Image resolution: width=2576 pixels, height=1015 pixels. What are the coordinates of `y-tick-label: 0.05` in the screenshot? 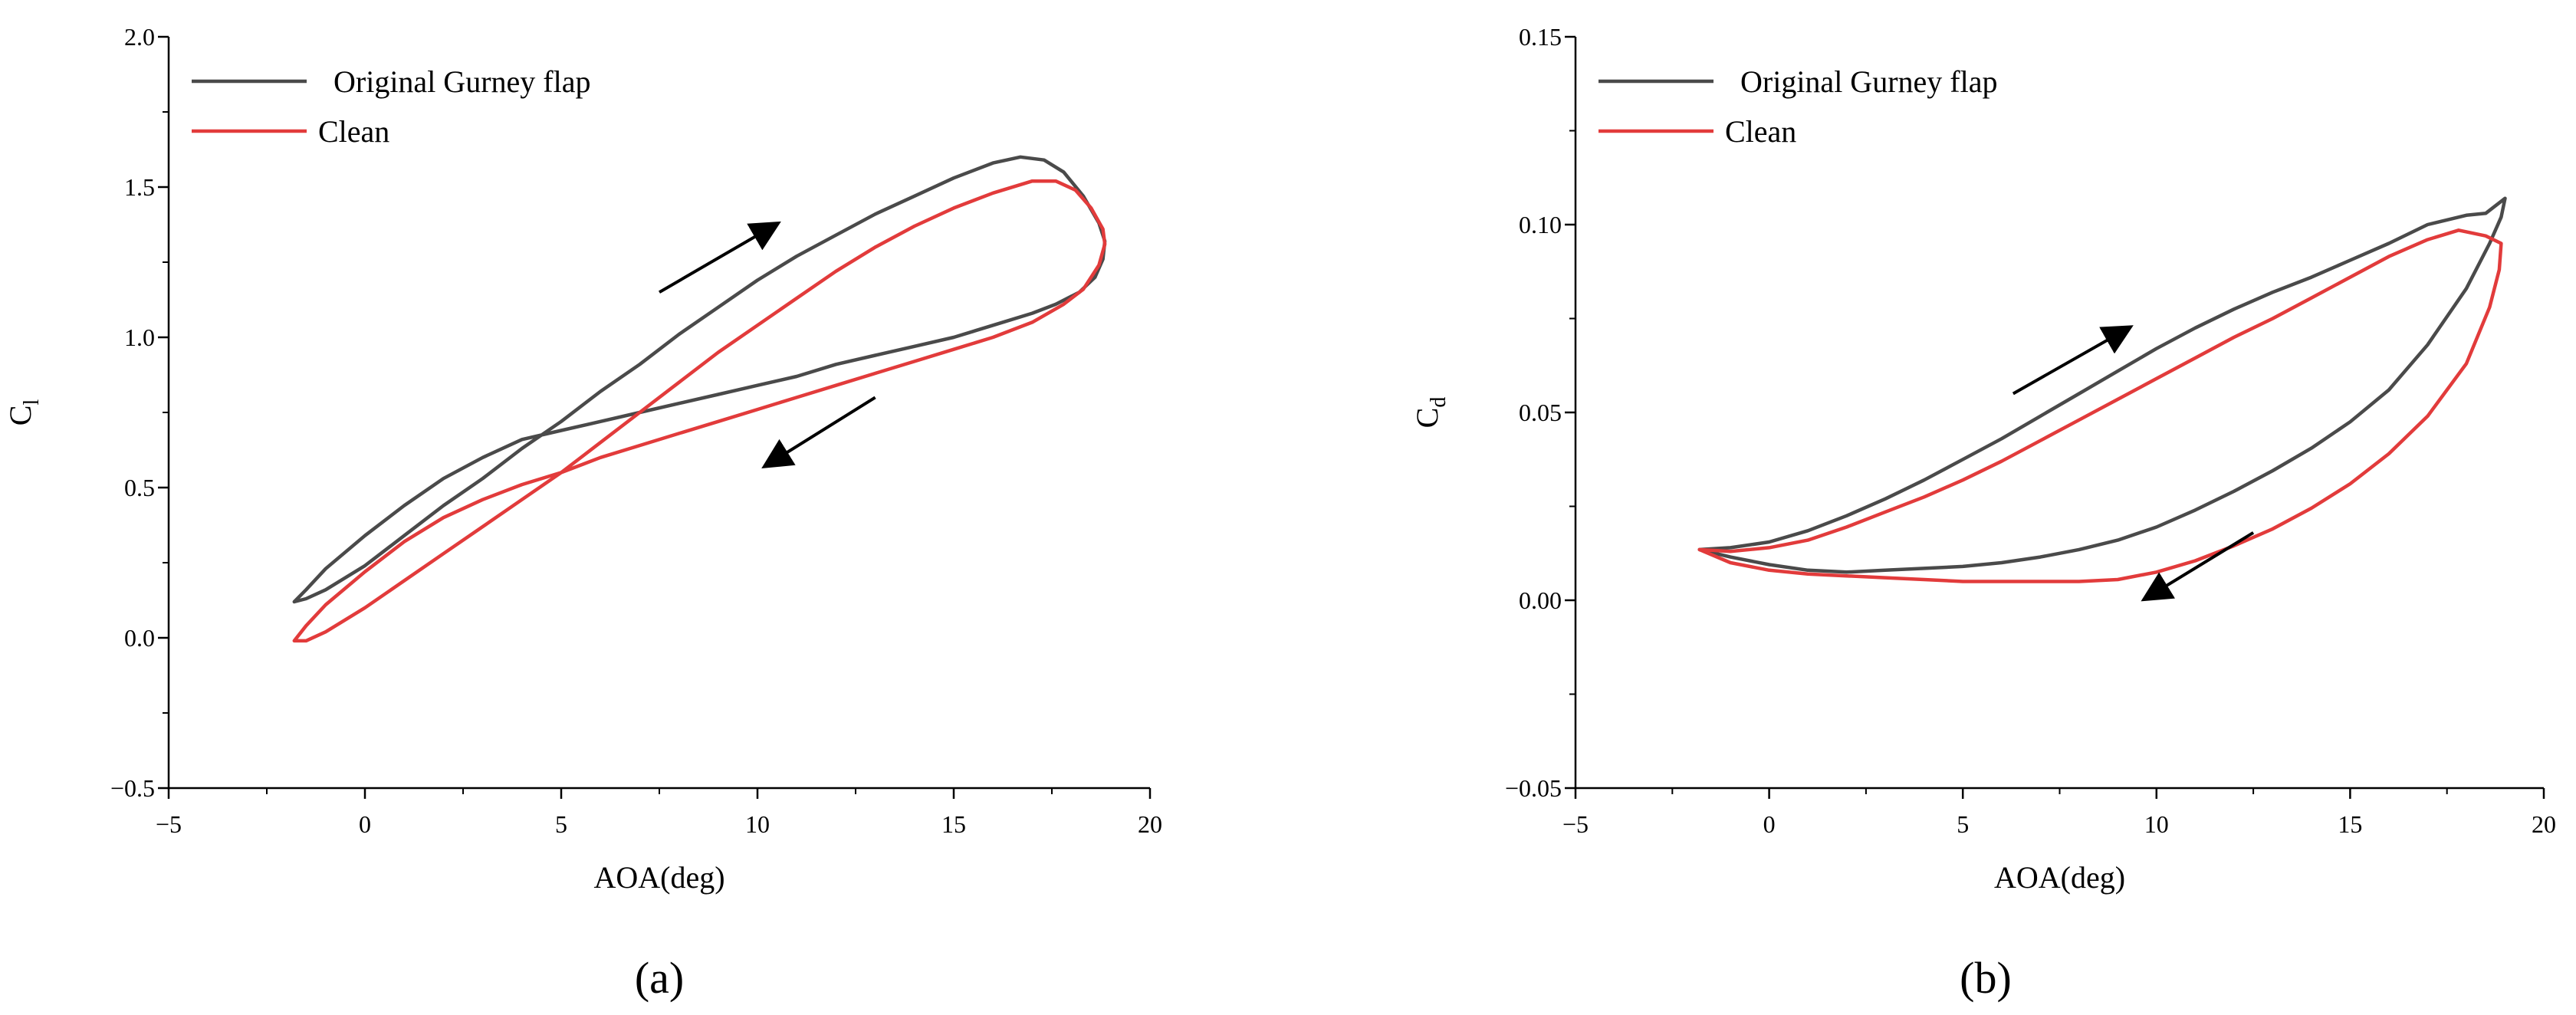 It's located at (1540, 412).